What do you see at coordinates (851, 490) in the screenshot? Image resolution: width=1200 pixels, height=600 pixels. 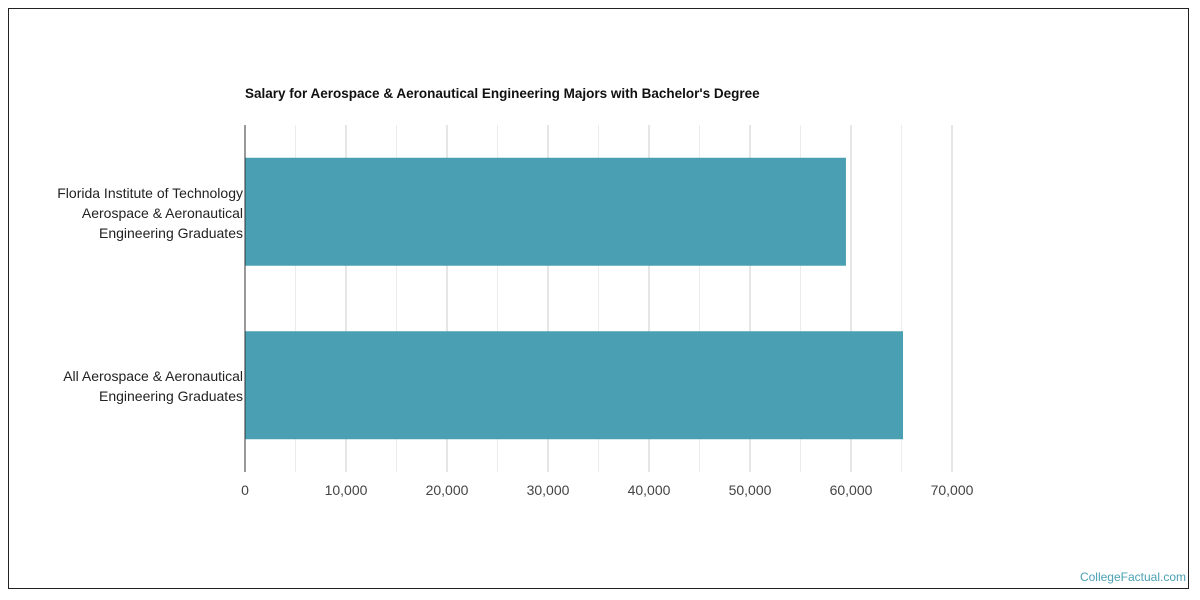 I see `x-tick-label: 60,000` at bounding box center [851, 490].